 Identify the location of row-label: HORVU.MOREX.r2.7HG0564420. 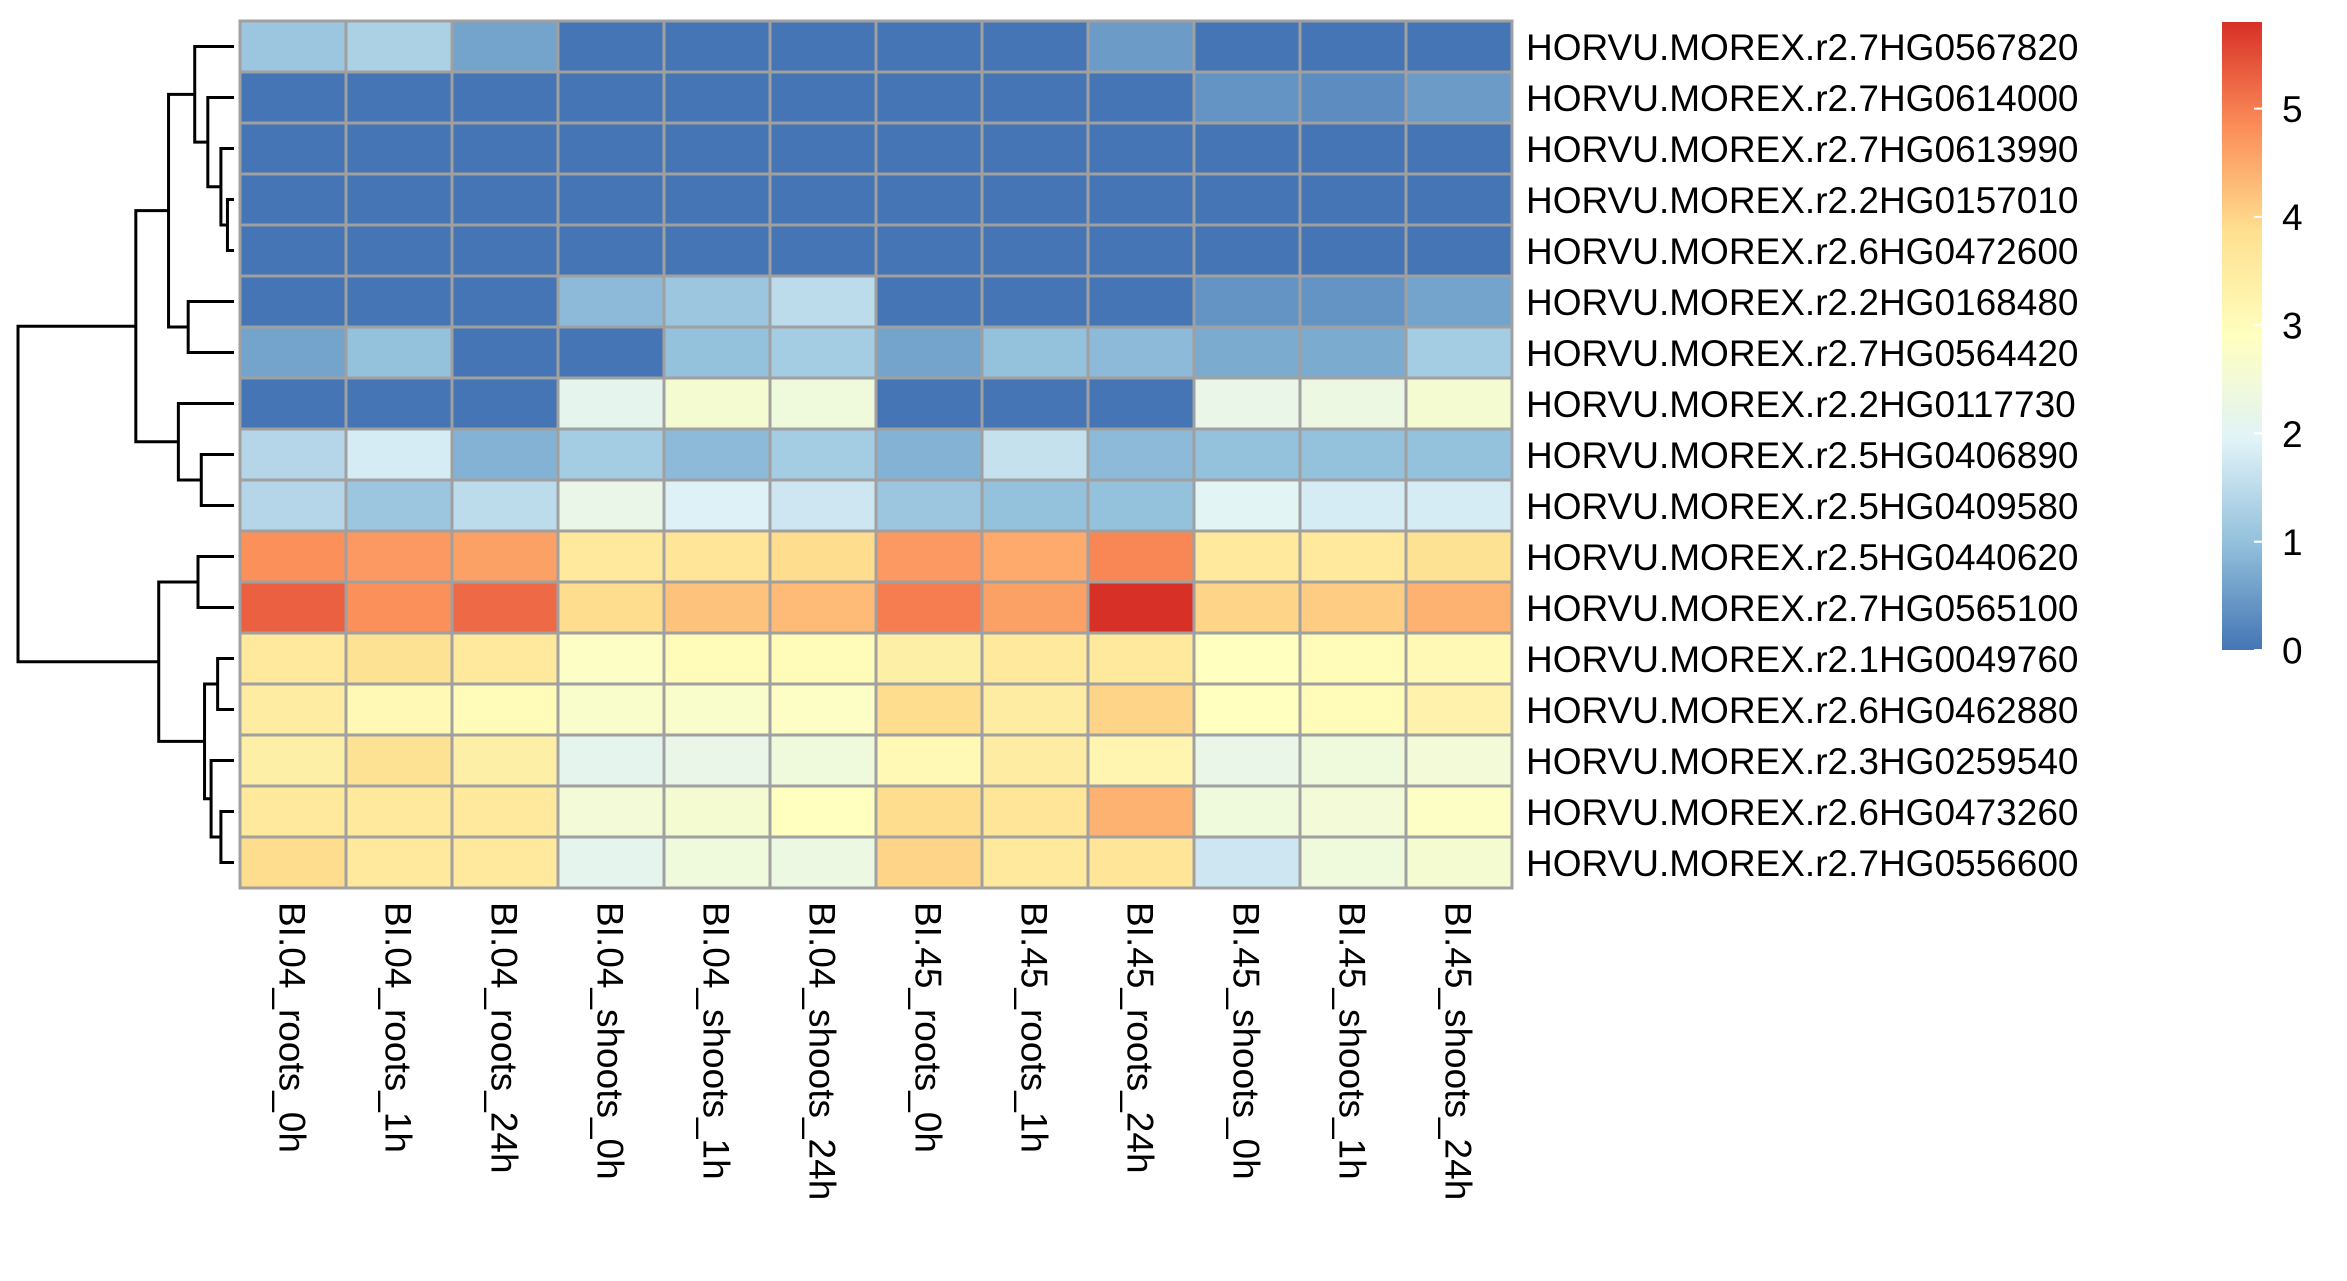
(1802, 353).